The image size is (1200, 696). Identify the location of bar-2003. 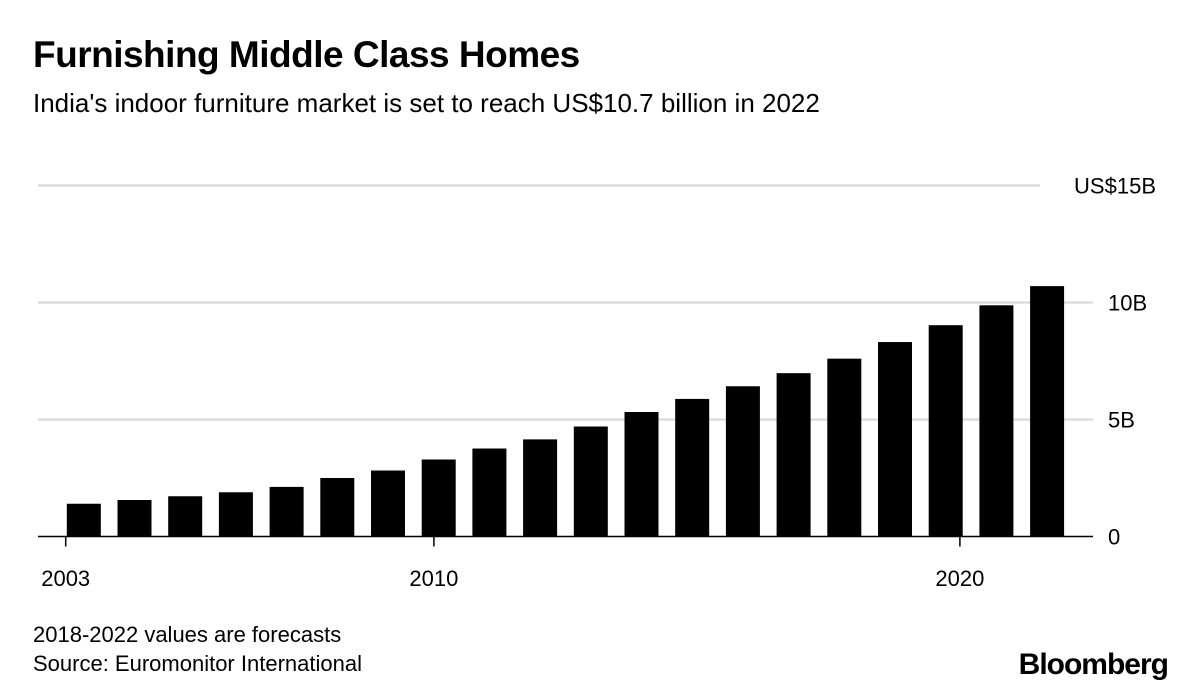
(83, 520).